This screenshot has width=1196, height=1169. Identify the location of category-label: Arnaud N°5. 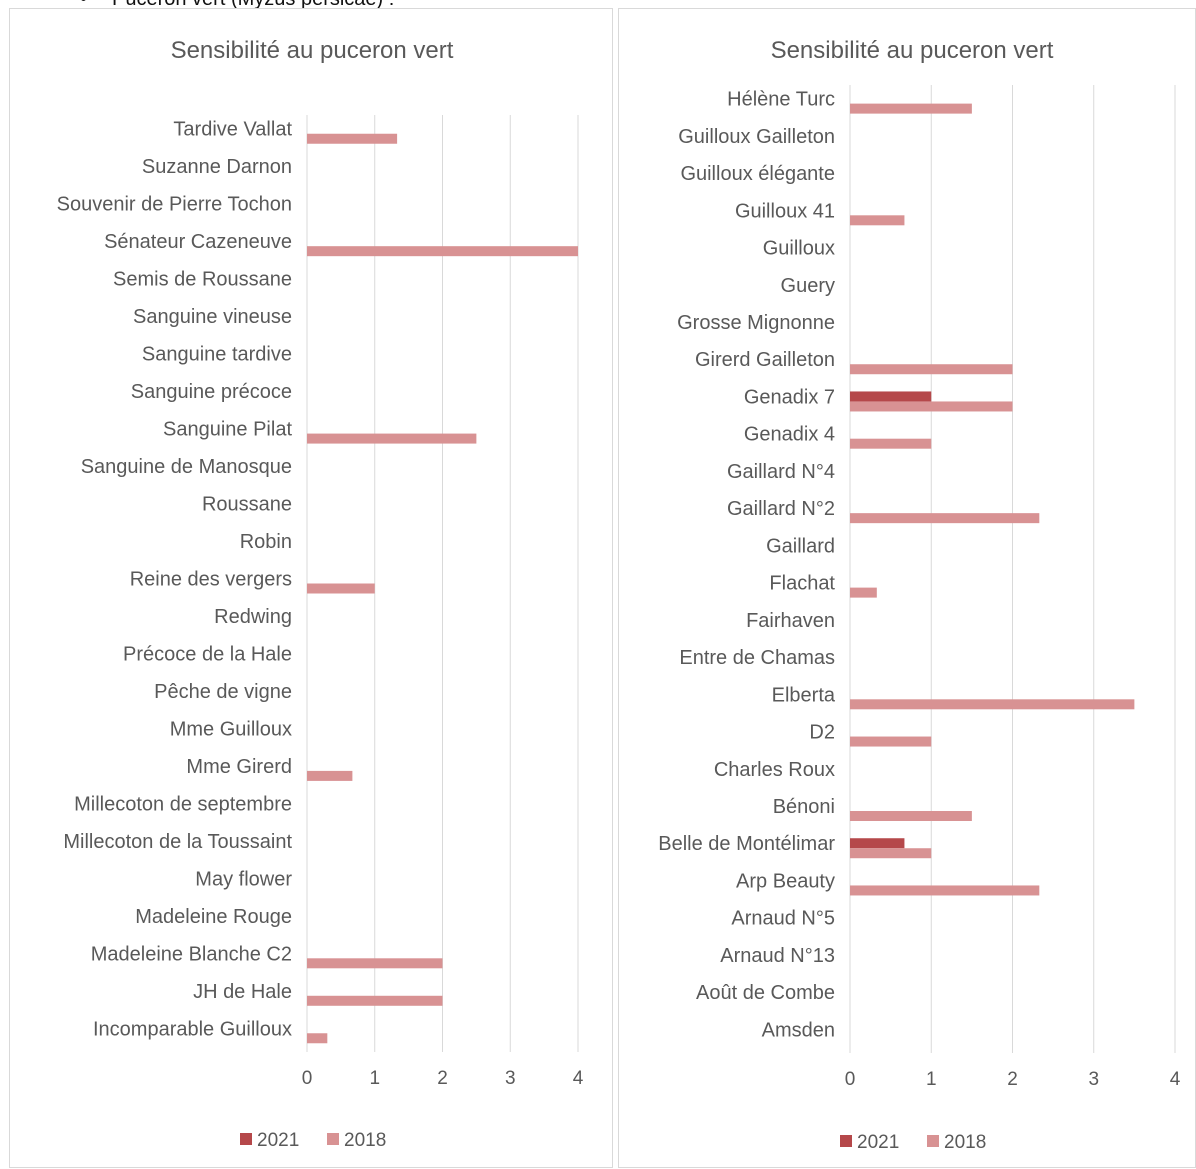
(783, 919).